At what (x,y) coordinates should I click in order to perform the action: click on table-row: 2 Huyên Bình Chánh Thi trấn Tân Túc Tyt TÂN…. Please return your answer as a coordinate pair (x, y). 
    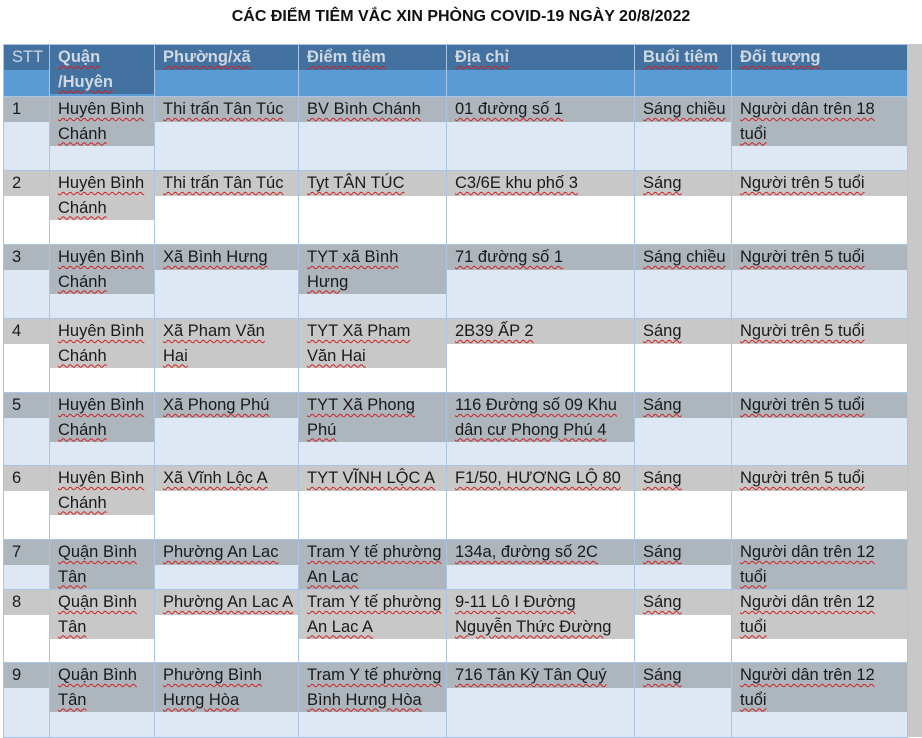
    Looking at the image, I should click on (455, 207).